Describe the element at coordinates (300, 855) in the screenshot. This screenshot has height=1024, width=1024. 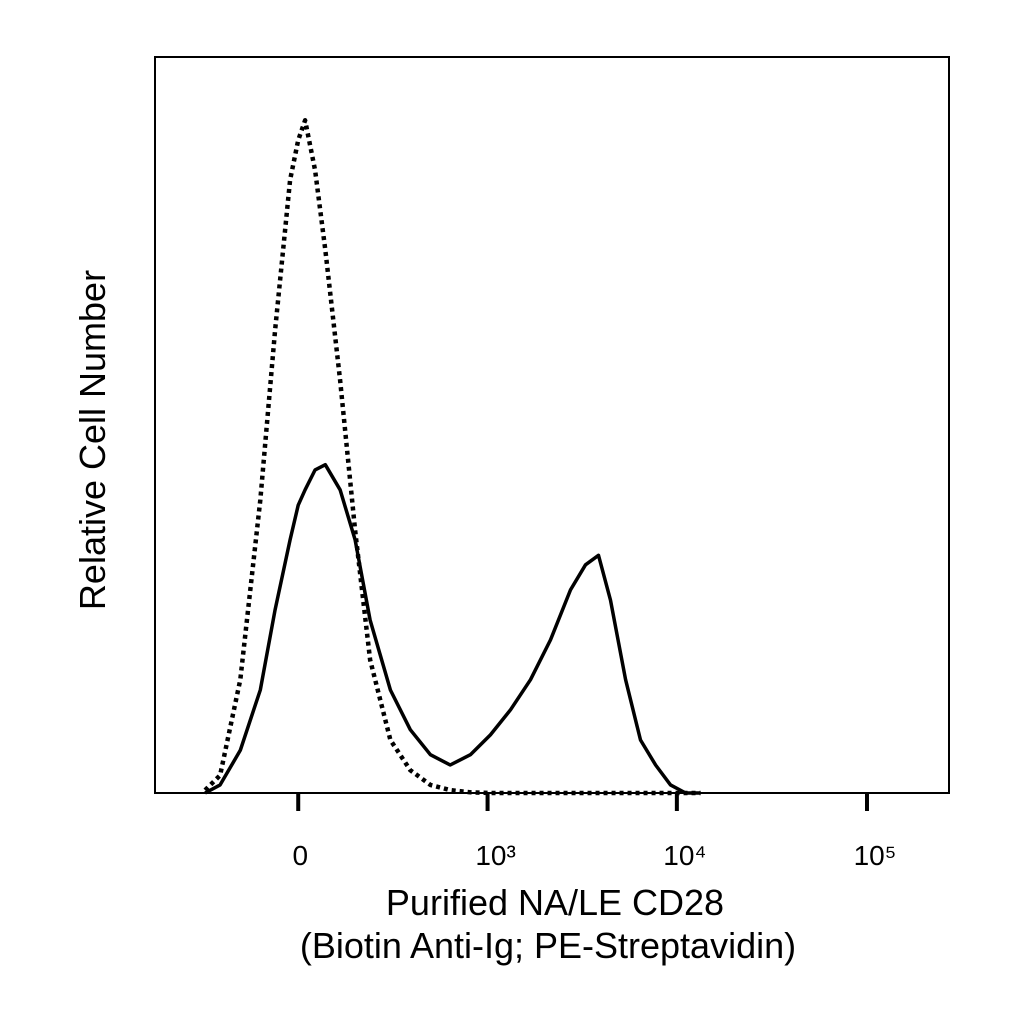
I see `x-tick-label: 0` at that location.